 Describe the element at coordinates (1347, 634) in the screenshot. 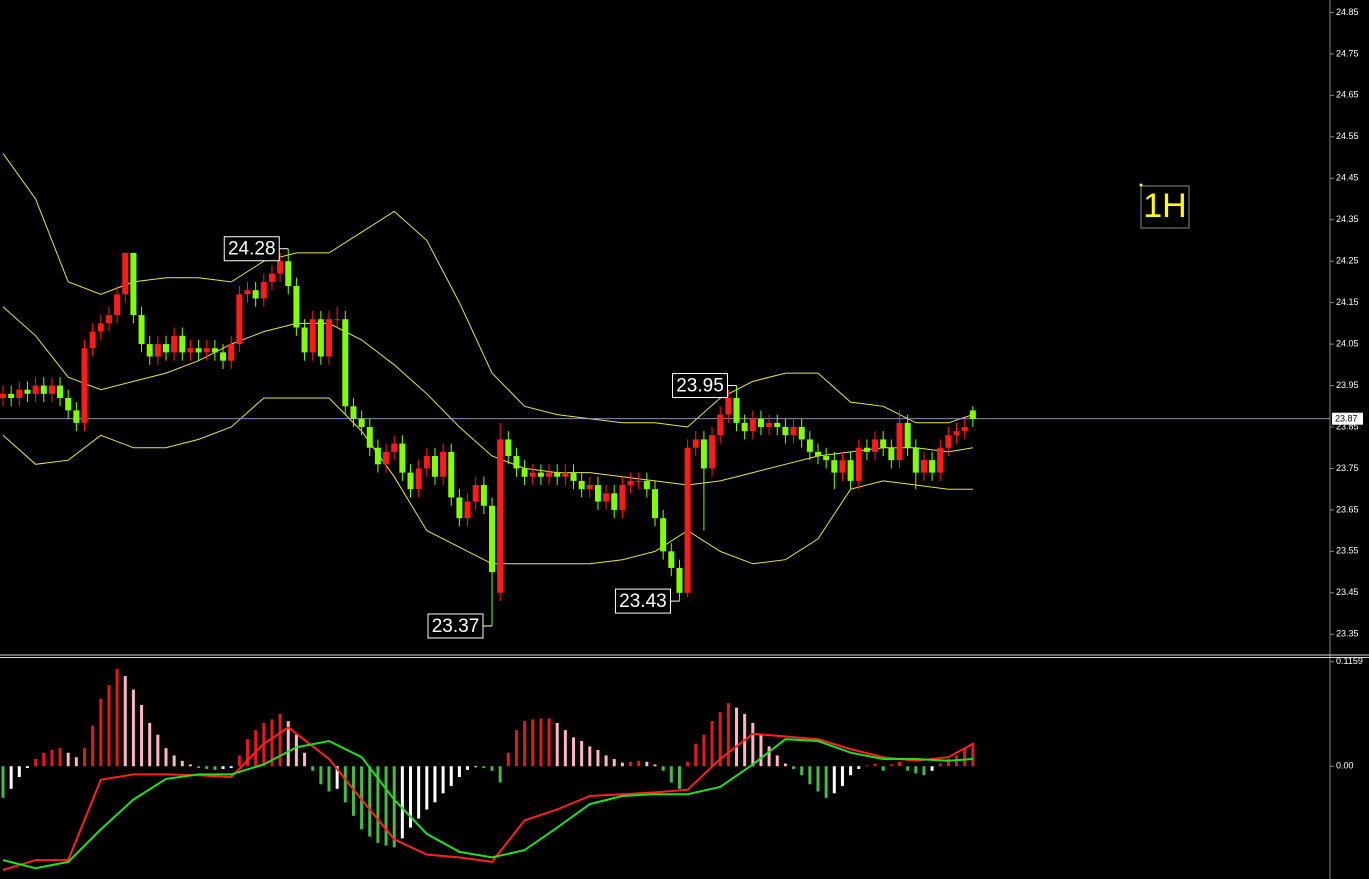

I see `y-tick-label: 23.35` at that location.